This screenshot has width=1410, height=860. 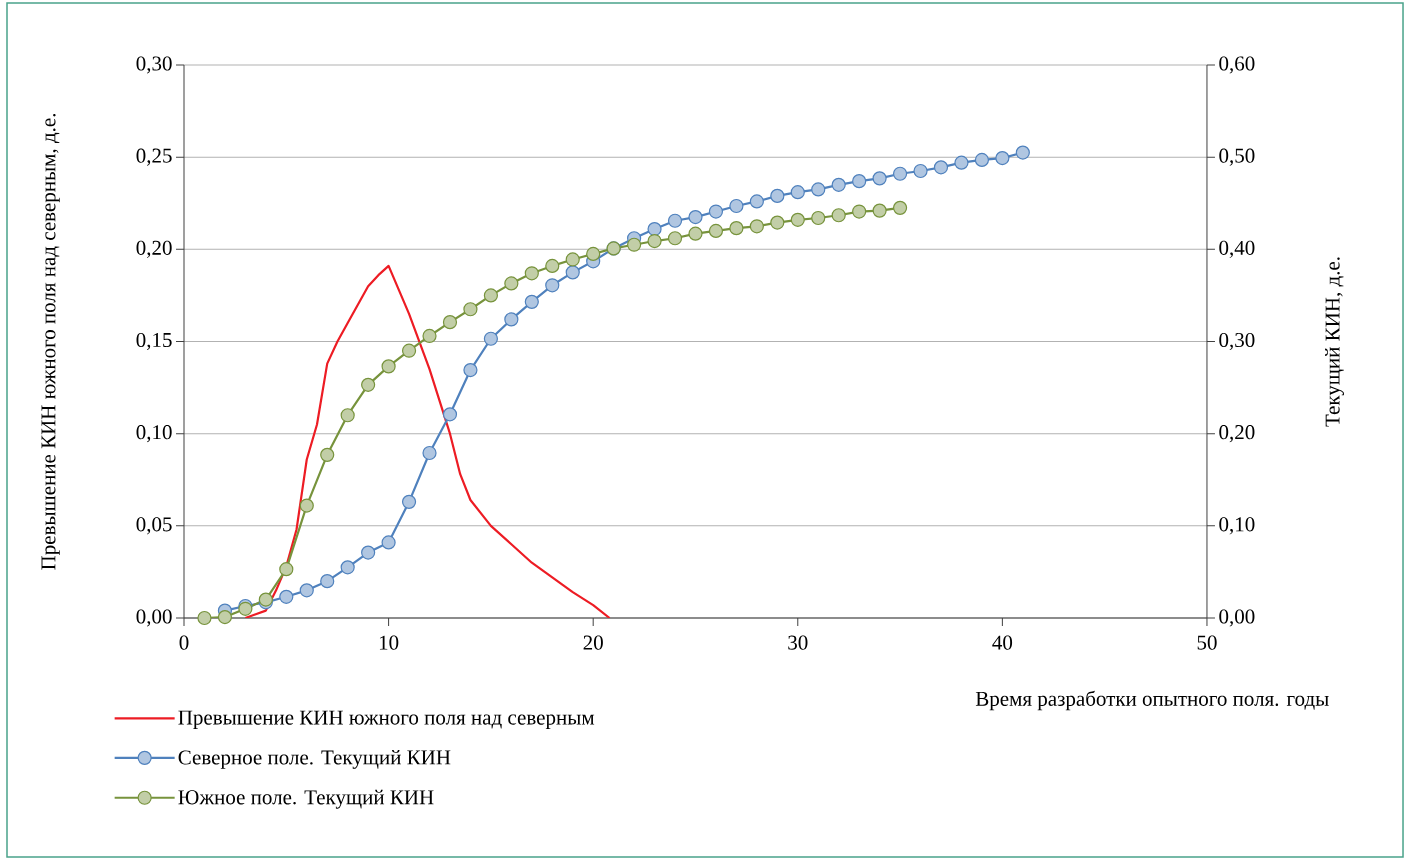 What do you see at coordinates (1237, 65) in the screenshot?
I see `y2-tick-label: 0,60` at bounding box center [1237, 65].